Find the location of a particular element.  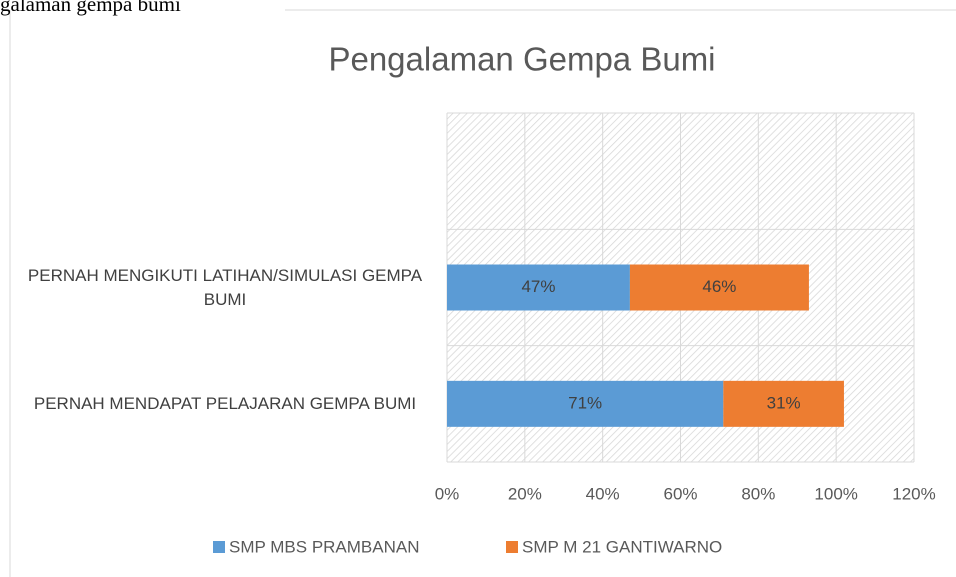

data-label: 71% is located at coordinates (585, 402).